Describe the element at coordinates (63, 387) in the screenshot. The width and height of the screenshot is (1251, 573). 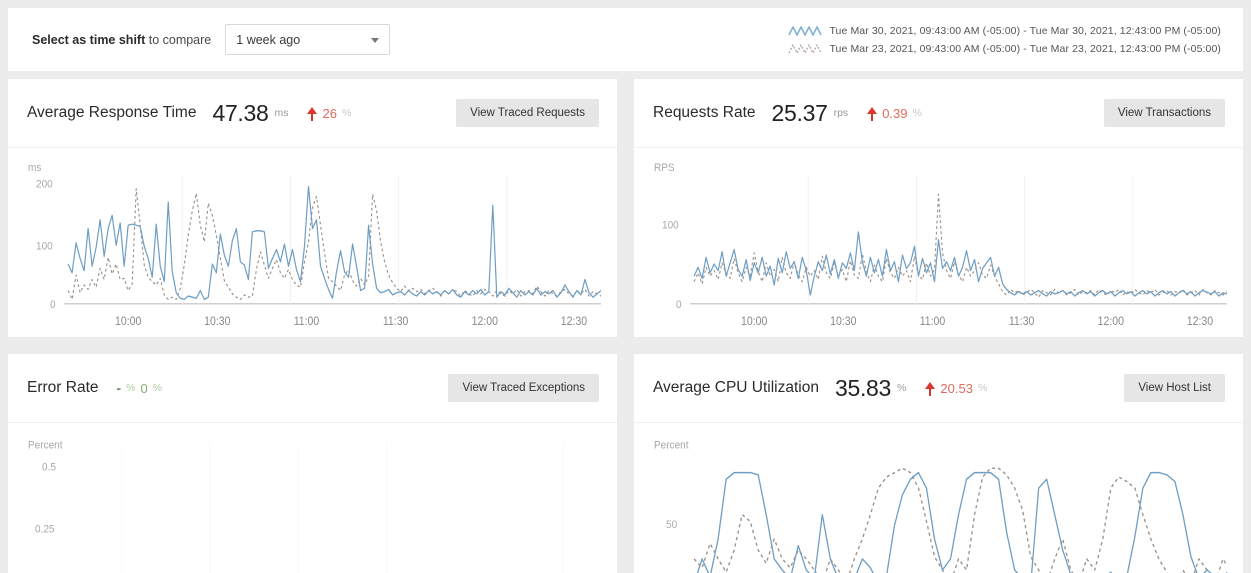
I see `card-title: Error Rate` at that location.